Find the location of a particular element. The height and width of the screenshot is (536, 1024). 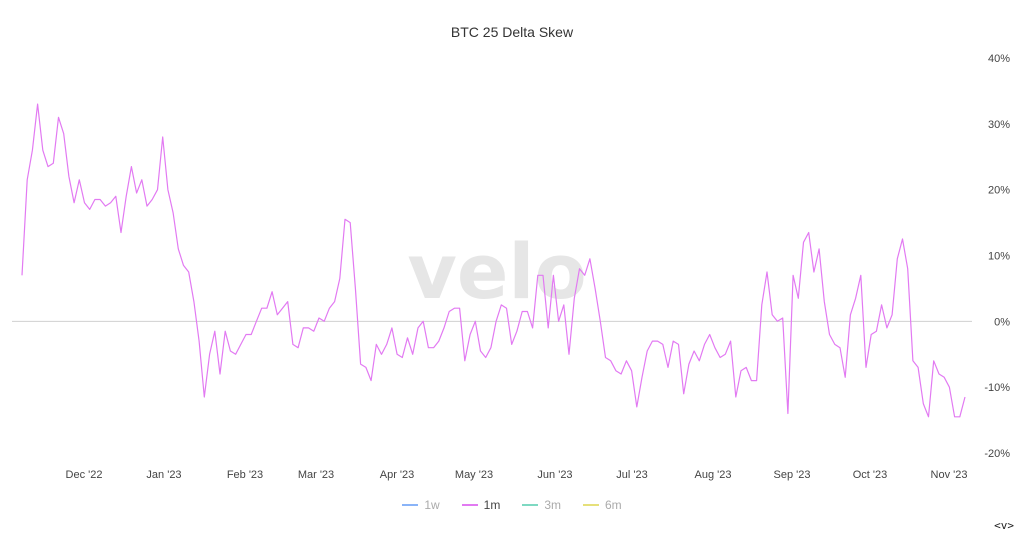

x-tick-label: Jan '23 is located at coordinates (163, 475).